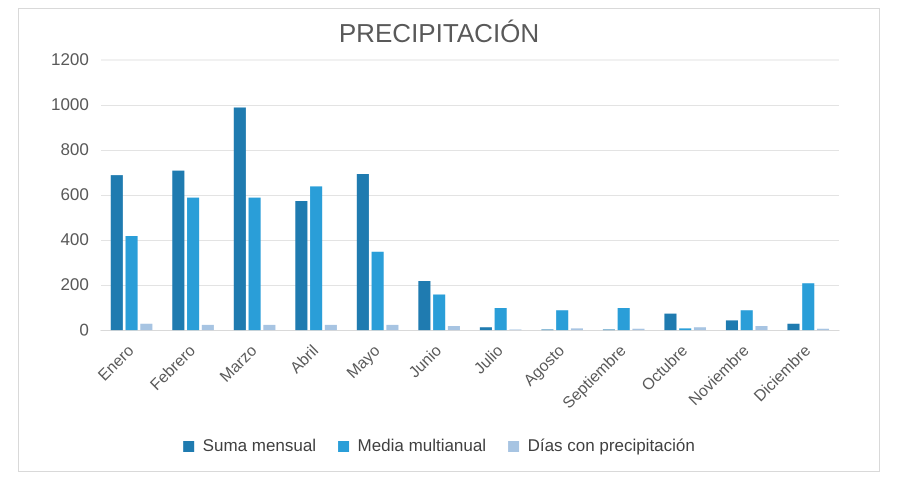  I want to click on legend-label: Suma mensual, so click(259, 446).